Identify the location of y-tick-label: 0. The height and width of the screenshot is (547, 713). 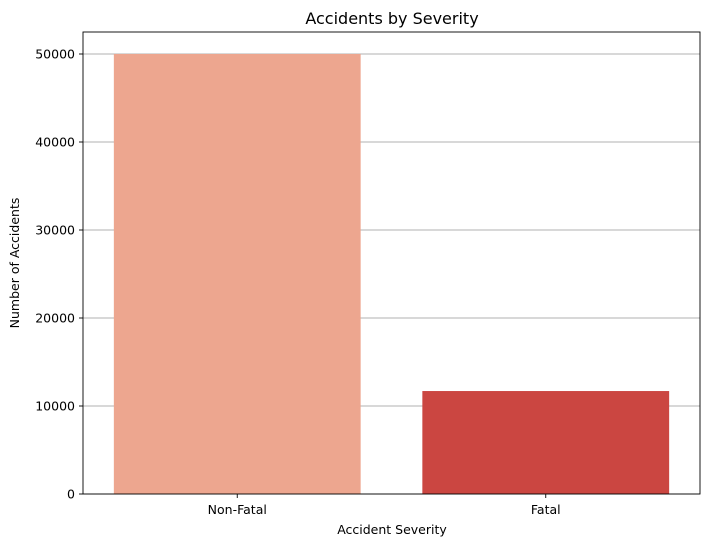
(71, 494).